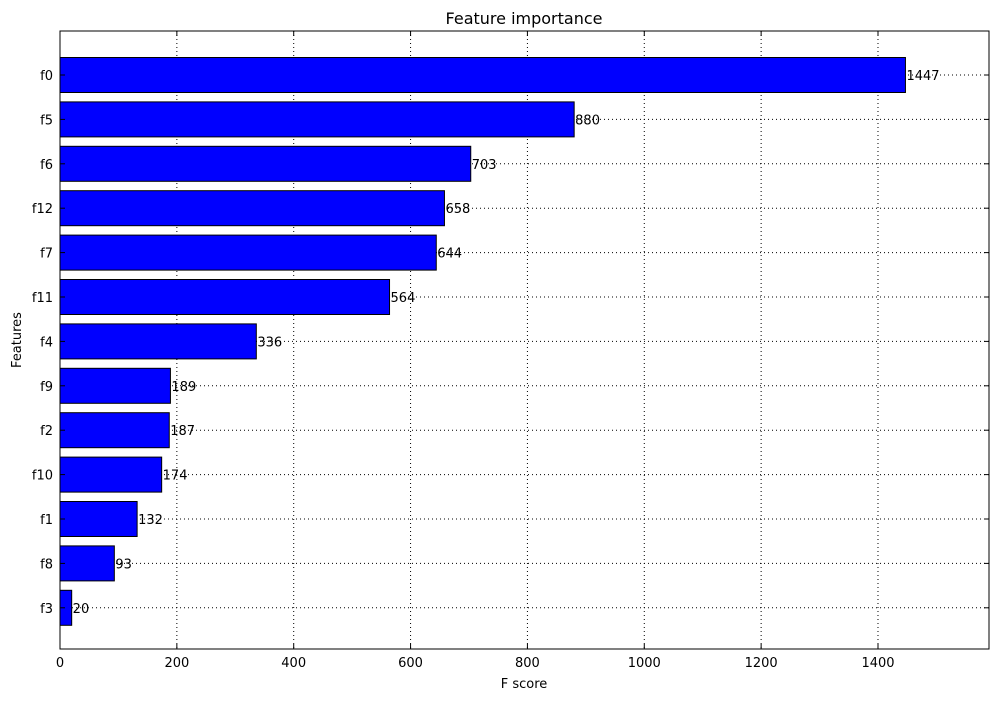 Image resolution: width=999 pixels, height=701 pixels. Describe the element at coordinates (42, 209) in the screenshot. I see `y-tick-label-f12: f12` at that location.